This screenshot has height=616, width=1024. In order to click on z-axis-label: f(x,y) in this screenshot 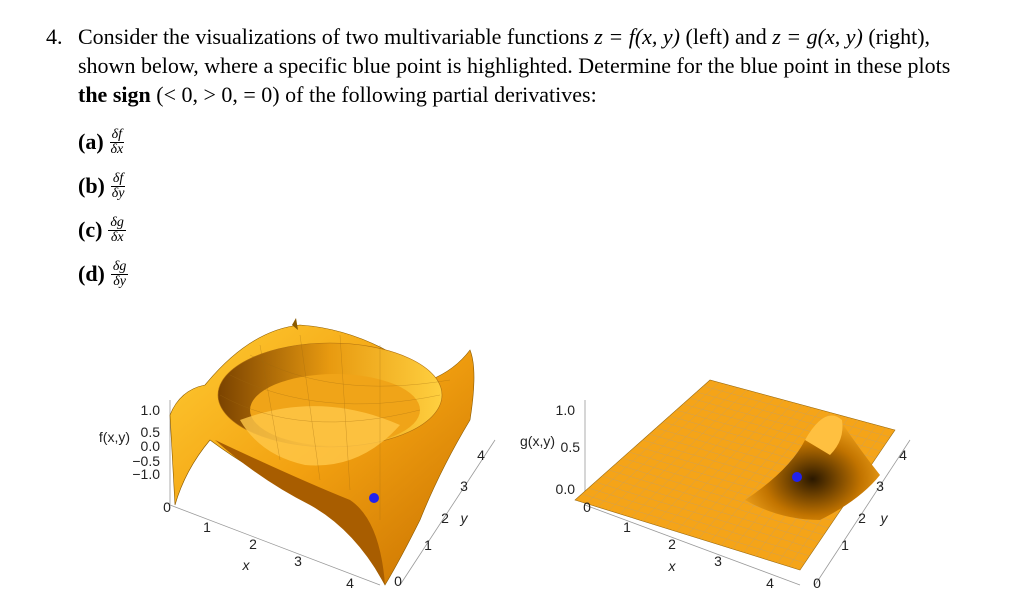, I will do `click(114, 437)`.